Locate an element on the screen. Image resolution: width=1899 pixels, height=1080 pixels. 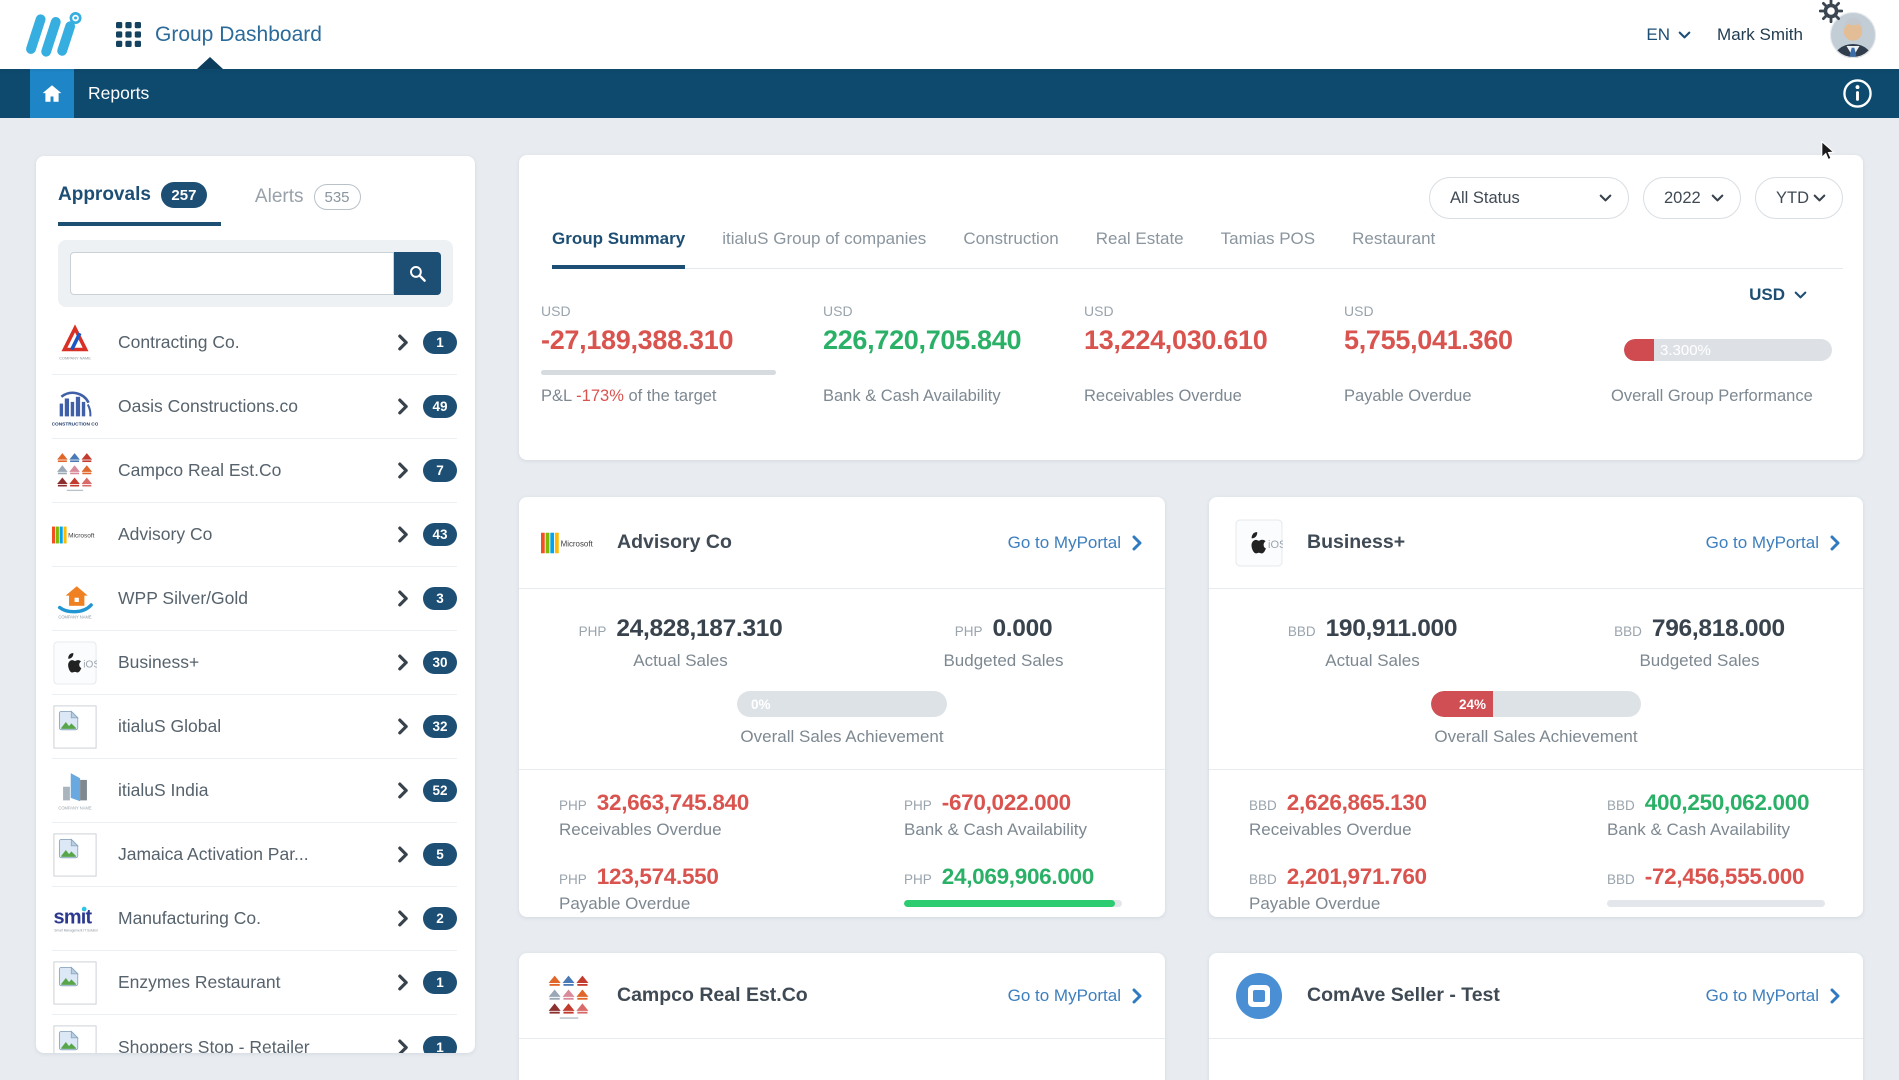
language-label: EN is located at coordinates (1658, 34).